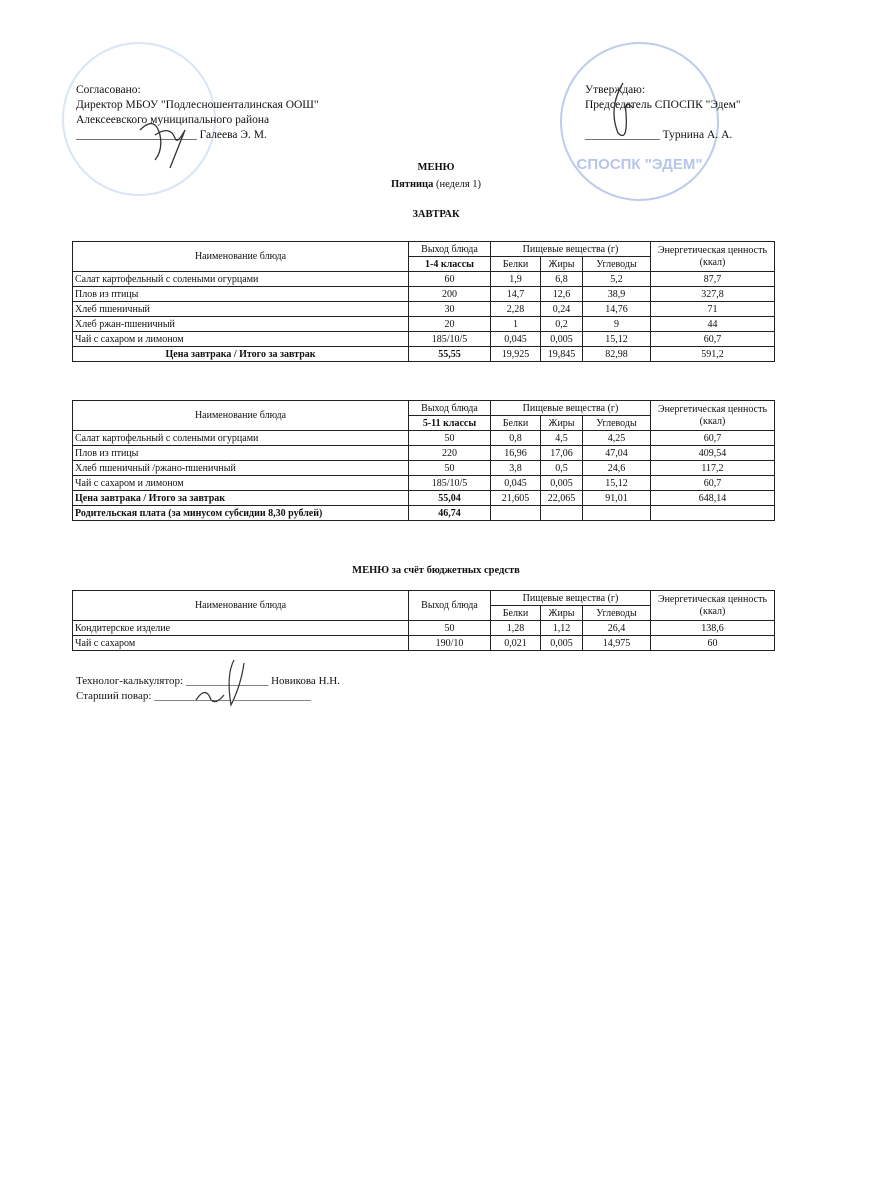  What do you see at coordinates (449, 423) in the screenshot?
I see `col-group-header: 5-11 классы` at bounding box center [449, 423].